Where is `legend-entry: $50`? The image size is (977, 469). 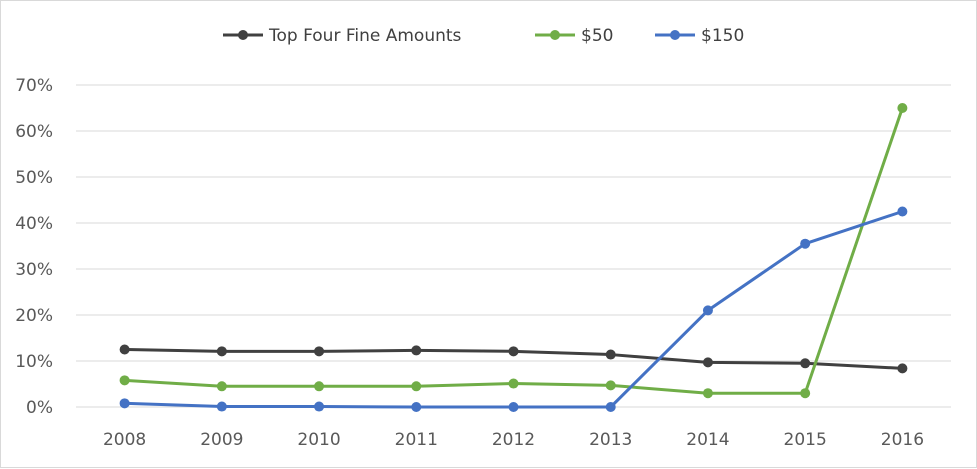
legend-entry: $50 is located at coordinates (574, 36).